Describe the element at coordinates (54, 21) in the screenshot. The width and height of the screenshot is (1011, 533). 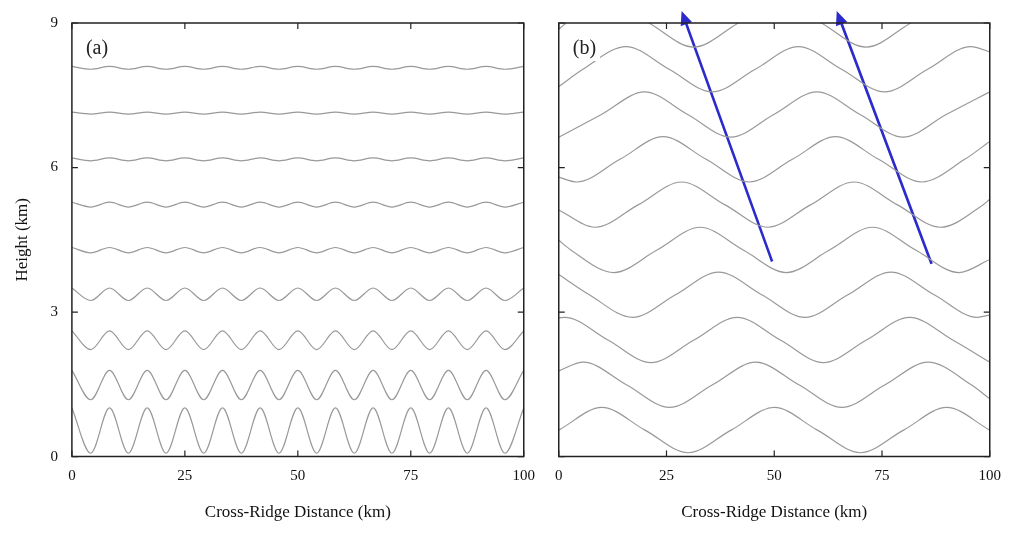
I see `y-tick-label: 9` at that location.